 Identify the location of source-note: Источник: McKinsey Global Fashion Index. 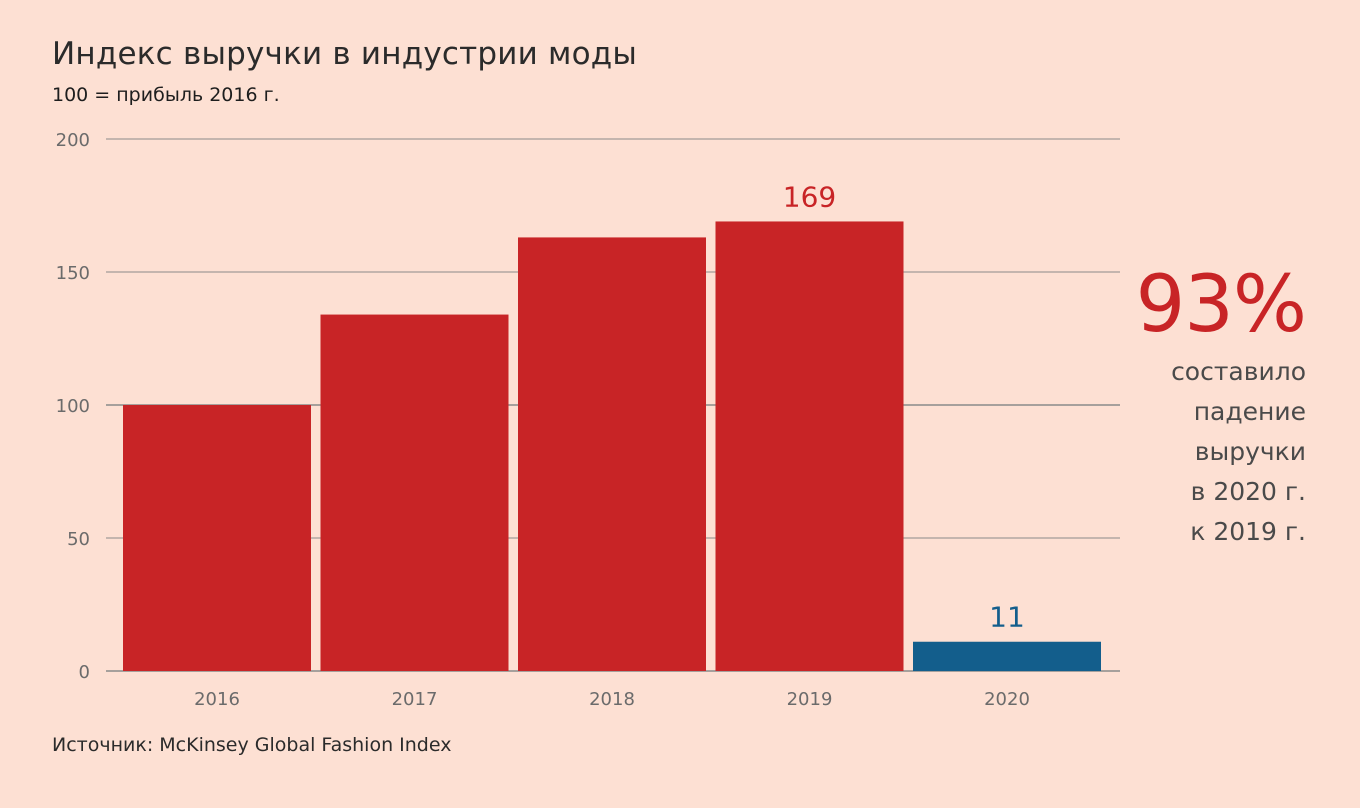
(252, 745).